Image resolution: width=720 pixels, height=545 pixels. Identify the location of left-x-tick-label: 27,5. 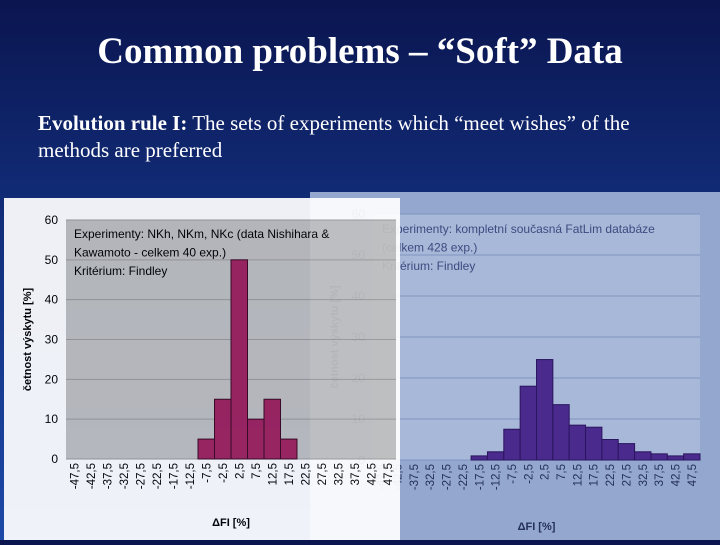
(323, 474).